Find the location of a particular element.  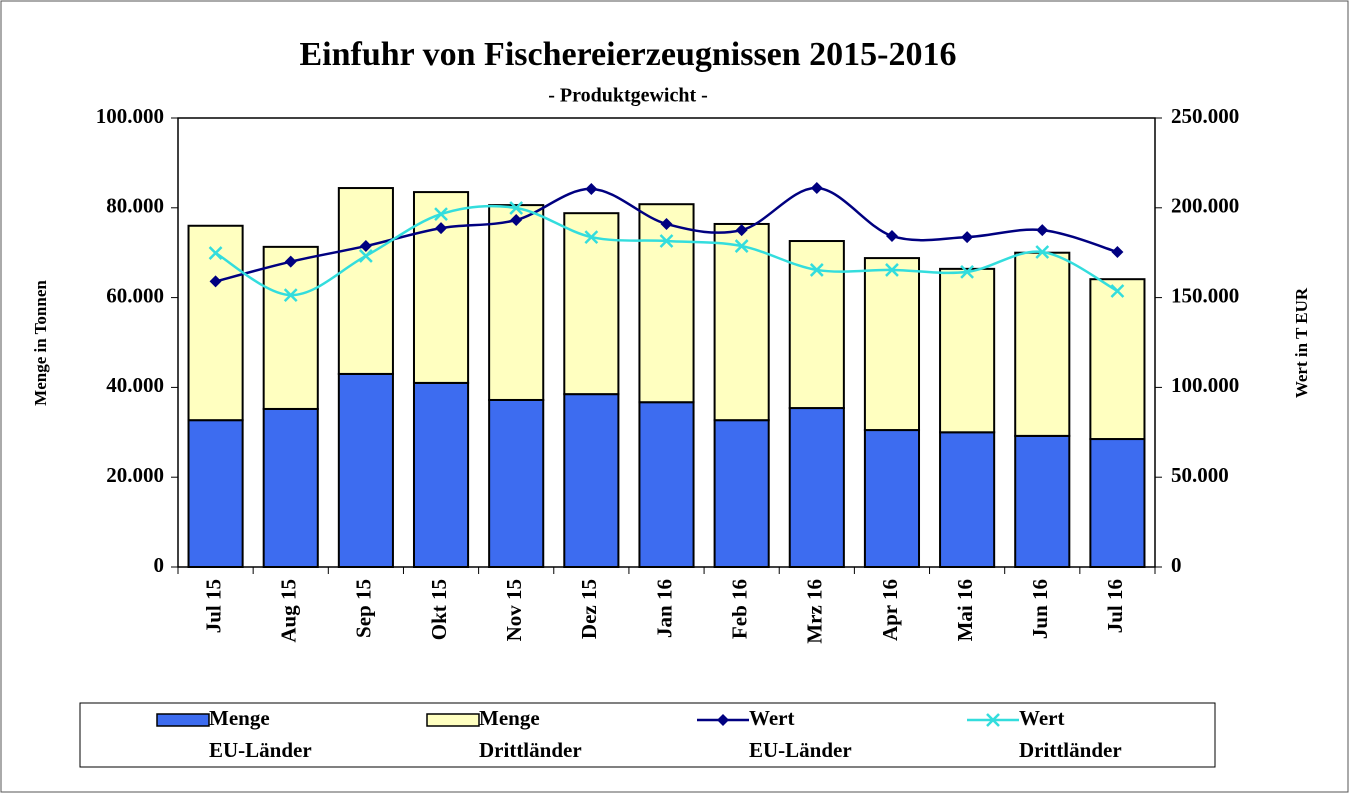

legend-label: Menge EU-Länder is located at coordinates (260, 734).